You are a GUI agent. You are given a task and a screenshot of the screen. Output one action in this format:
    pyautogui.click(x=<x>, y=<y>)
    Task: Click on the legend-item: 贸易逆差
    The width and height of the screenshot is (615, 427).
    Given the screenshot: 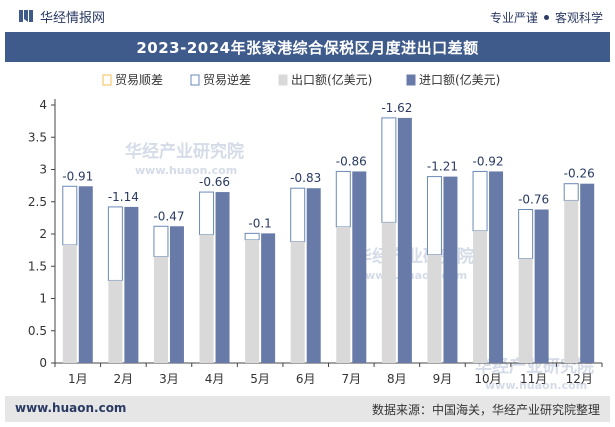 What is the action you would take?
    pyautogui.click(x=220, y=79)
    